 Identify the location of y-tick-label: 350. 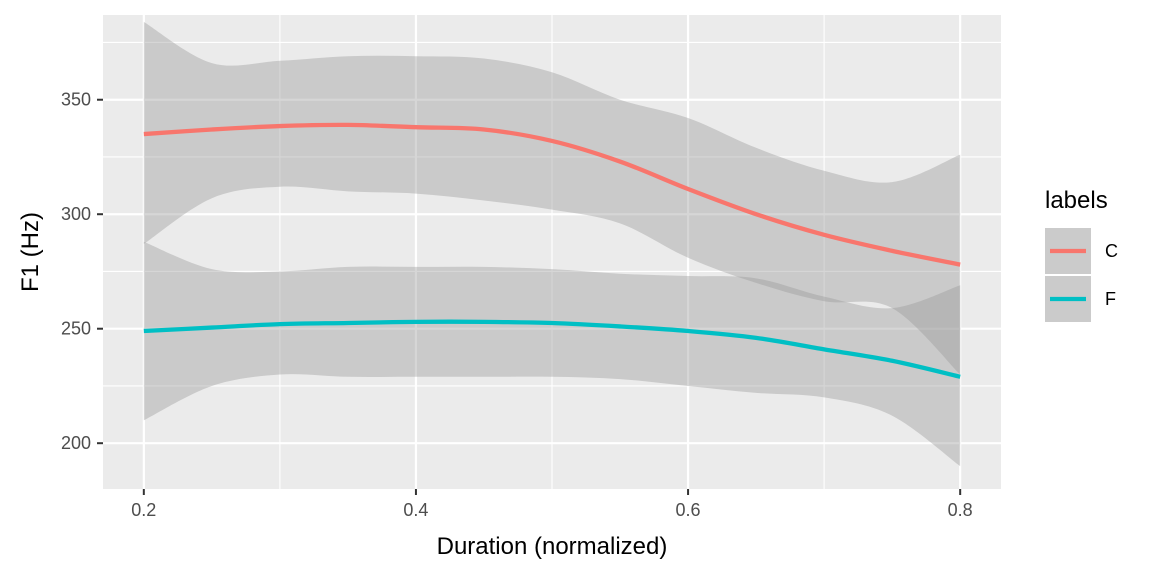
(76, 100).